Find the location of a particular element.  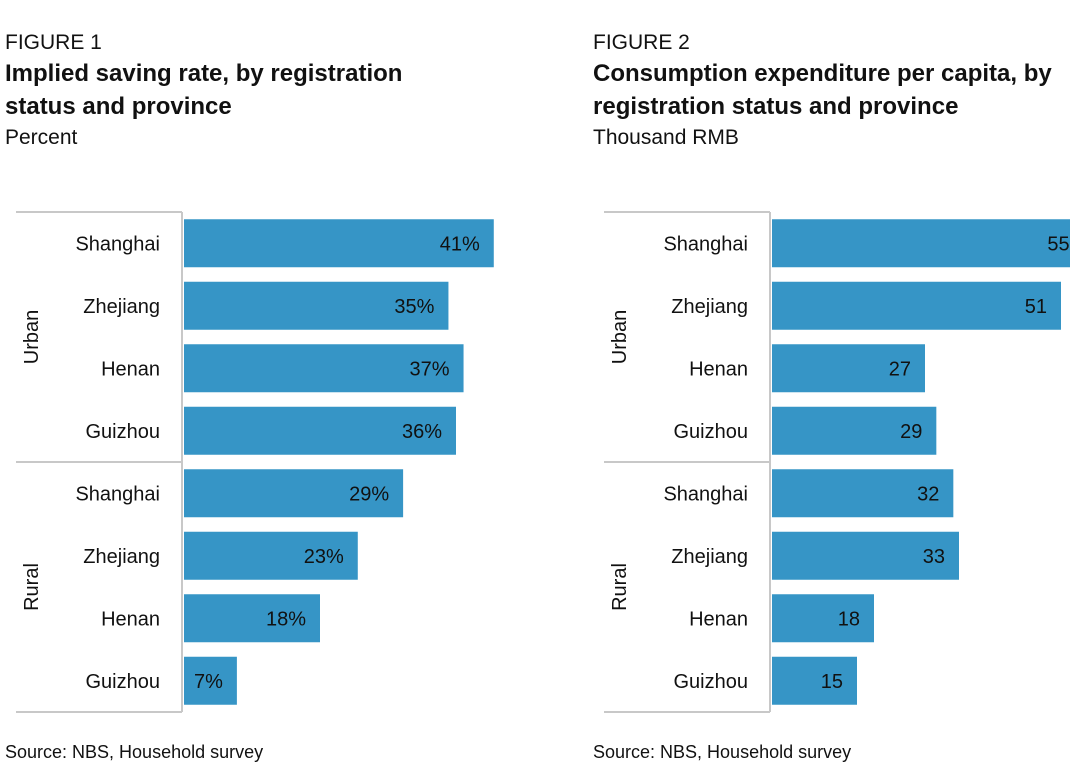

figure-label: FIGURE 2 is located at coordinates (641, 42).